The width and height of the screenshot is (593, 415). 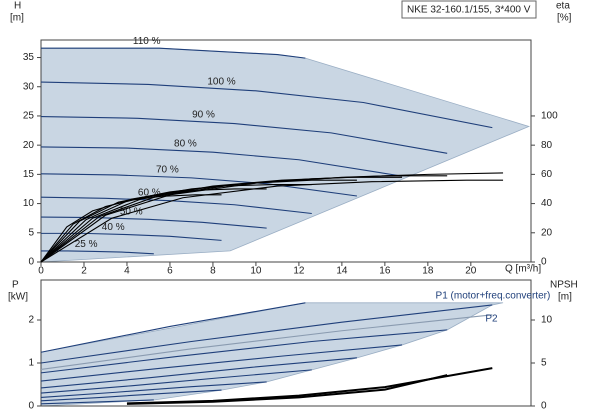 What do you see at coordinates (147, 41) in the screenshot?
I see `curve-label: 110 %` at bounding box center [147, 41].